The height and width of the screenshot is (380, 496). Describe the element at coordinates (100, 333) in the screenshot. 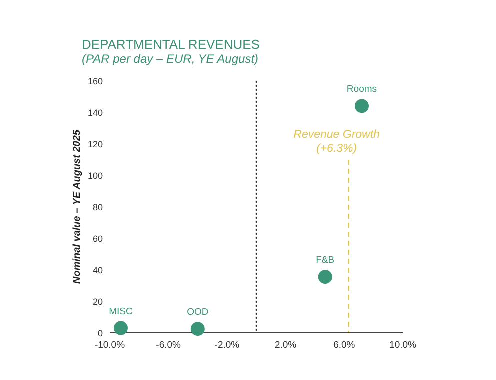

I see `y-tick-label: 0` at that location.